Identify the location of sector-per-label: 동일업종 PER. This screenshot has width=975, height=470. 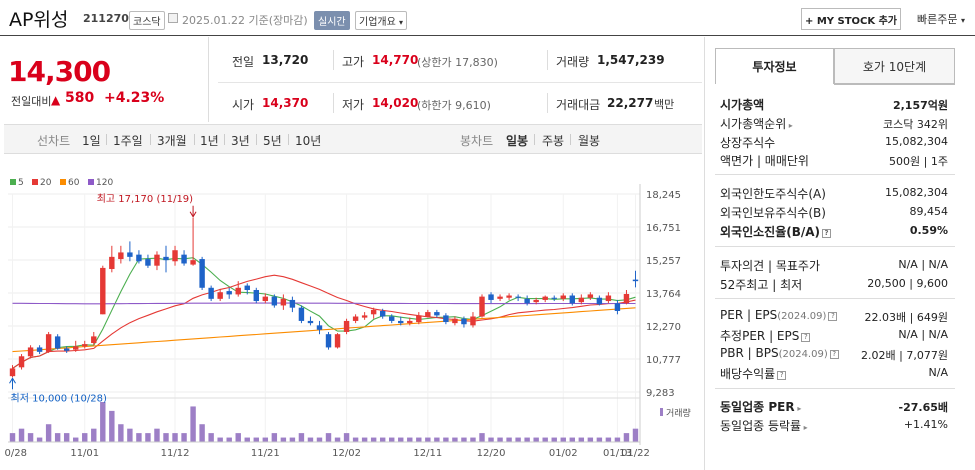
(757, 407).